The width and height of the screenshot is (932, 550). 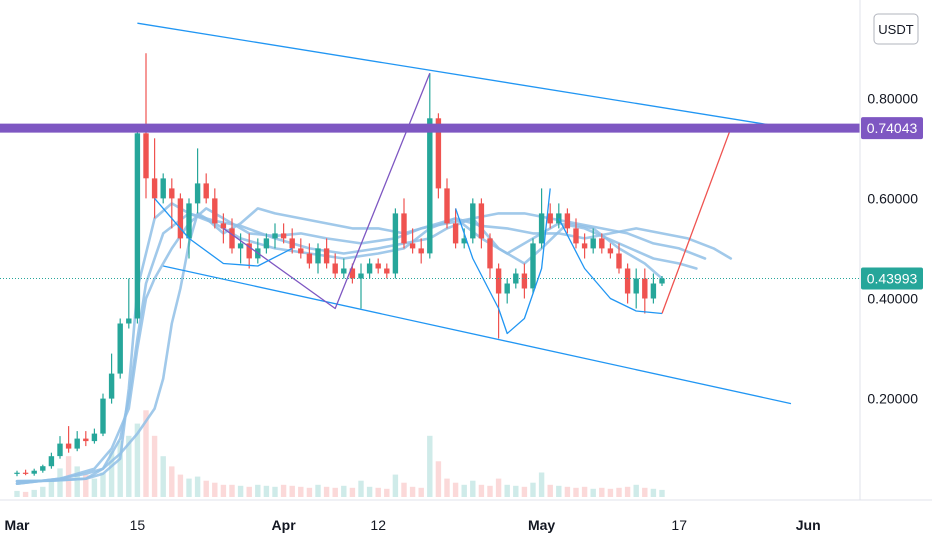 I want to click on annotation-projection, so click(x=696, y=221).